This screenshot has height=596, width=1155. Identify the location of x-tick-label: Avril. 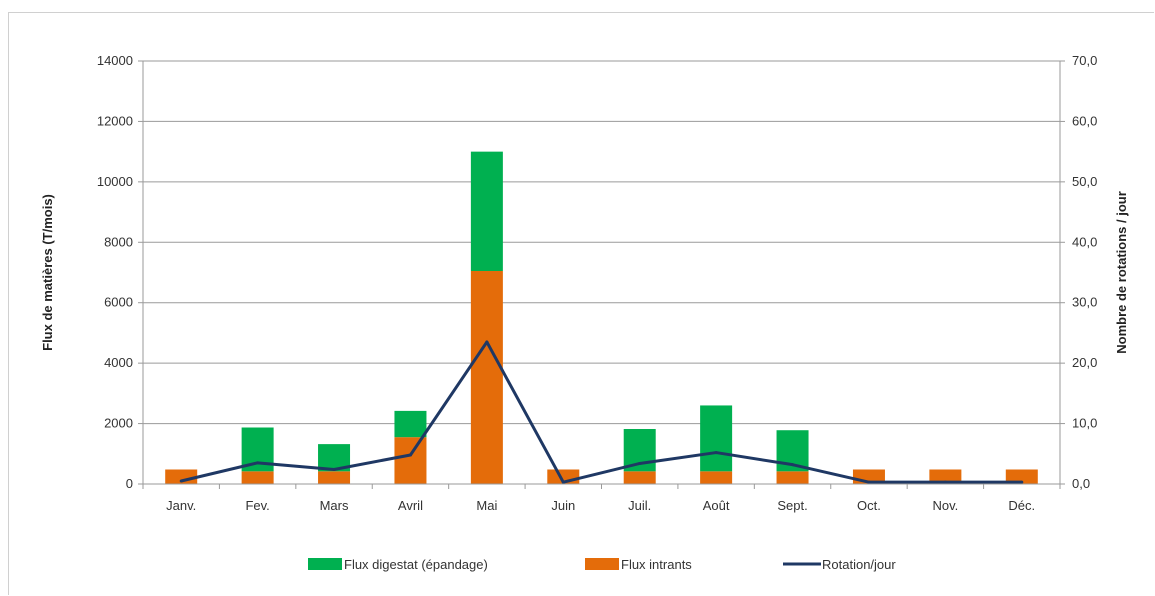
(410, 505).